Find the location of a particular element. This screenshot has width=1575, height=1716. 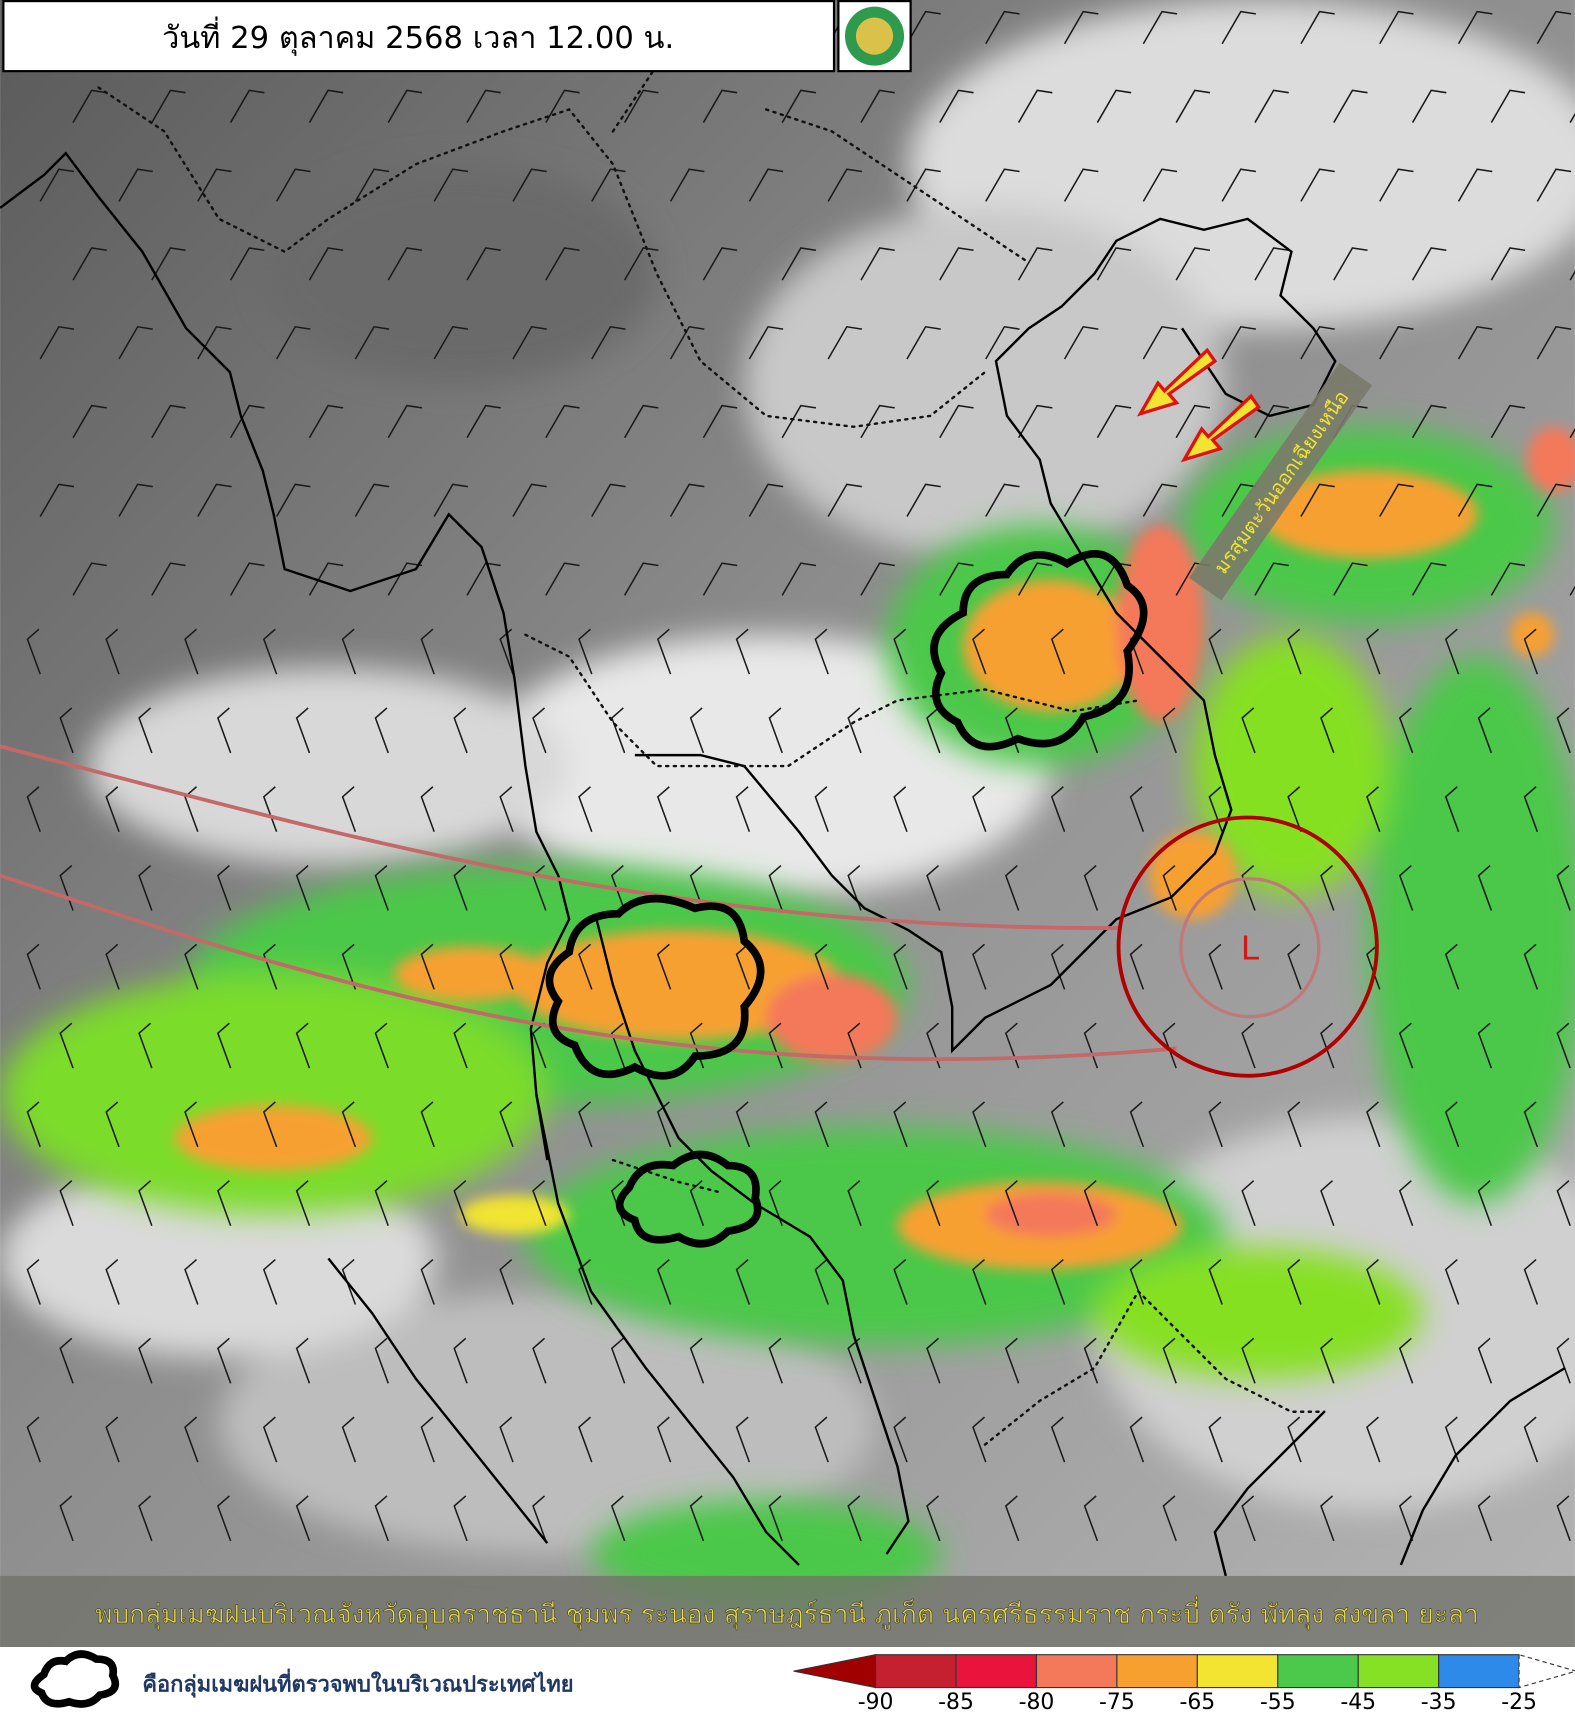

colorbar-segment is located at coordinates (996, 1671).